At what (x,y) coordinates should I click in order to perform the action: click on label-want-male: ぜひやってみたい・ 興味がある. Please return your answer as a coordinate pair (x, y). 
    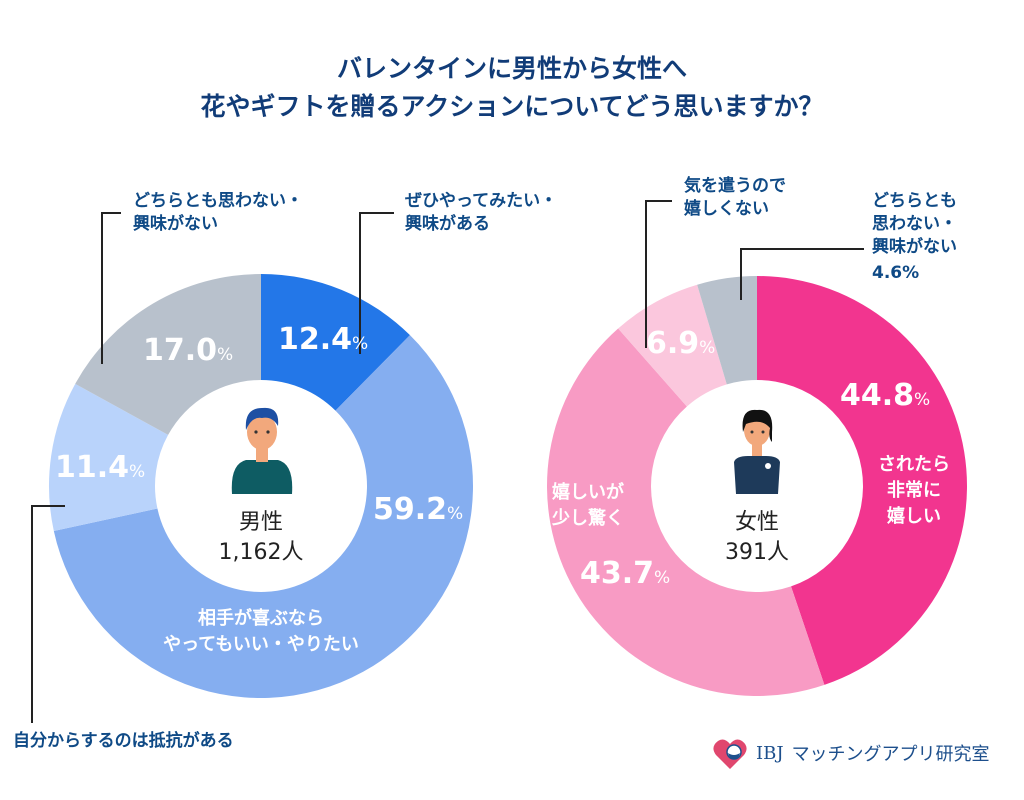
    Looking at the image, I should click on (481, 212).